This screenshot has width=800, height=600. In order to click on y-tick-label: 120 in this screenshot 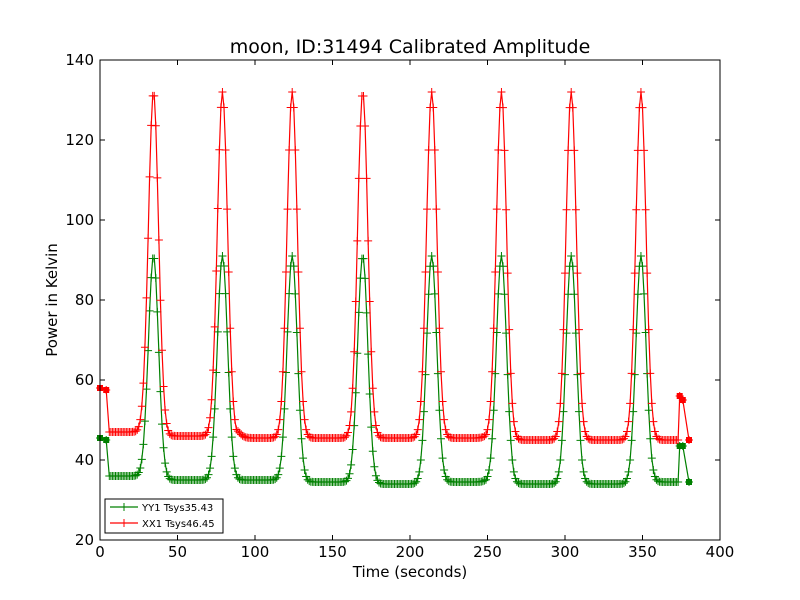, I will do `click(79, 140)`.